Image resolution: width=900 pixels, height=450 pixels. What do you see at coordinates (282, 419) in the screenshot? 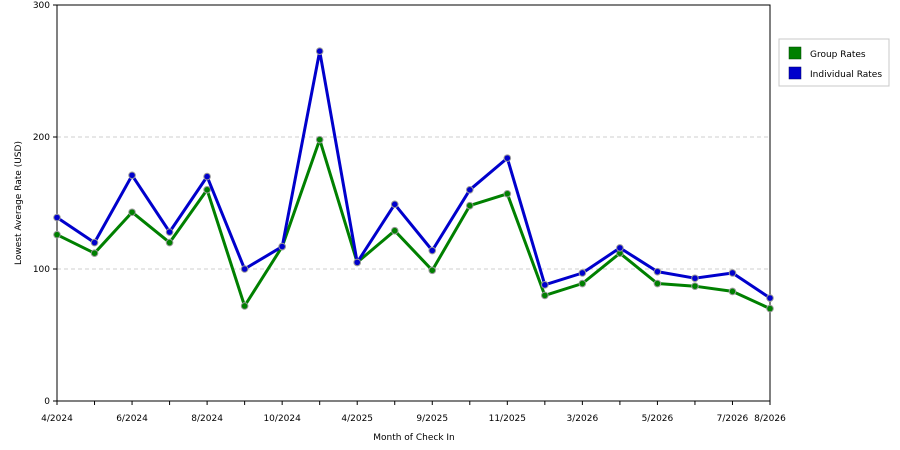
I see `x-tick-label: 10/2024` at bounding box center [282, 419].